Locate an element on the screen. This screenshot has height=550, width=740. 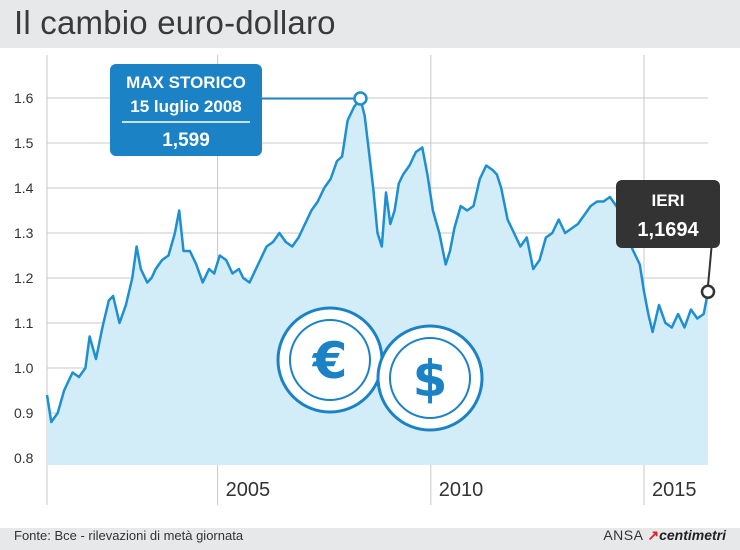
y-tick-label: 1.0 is located at coordinates (24, 368).